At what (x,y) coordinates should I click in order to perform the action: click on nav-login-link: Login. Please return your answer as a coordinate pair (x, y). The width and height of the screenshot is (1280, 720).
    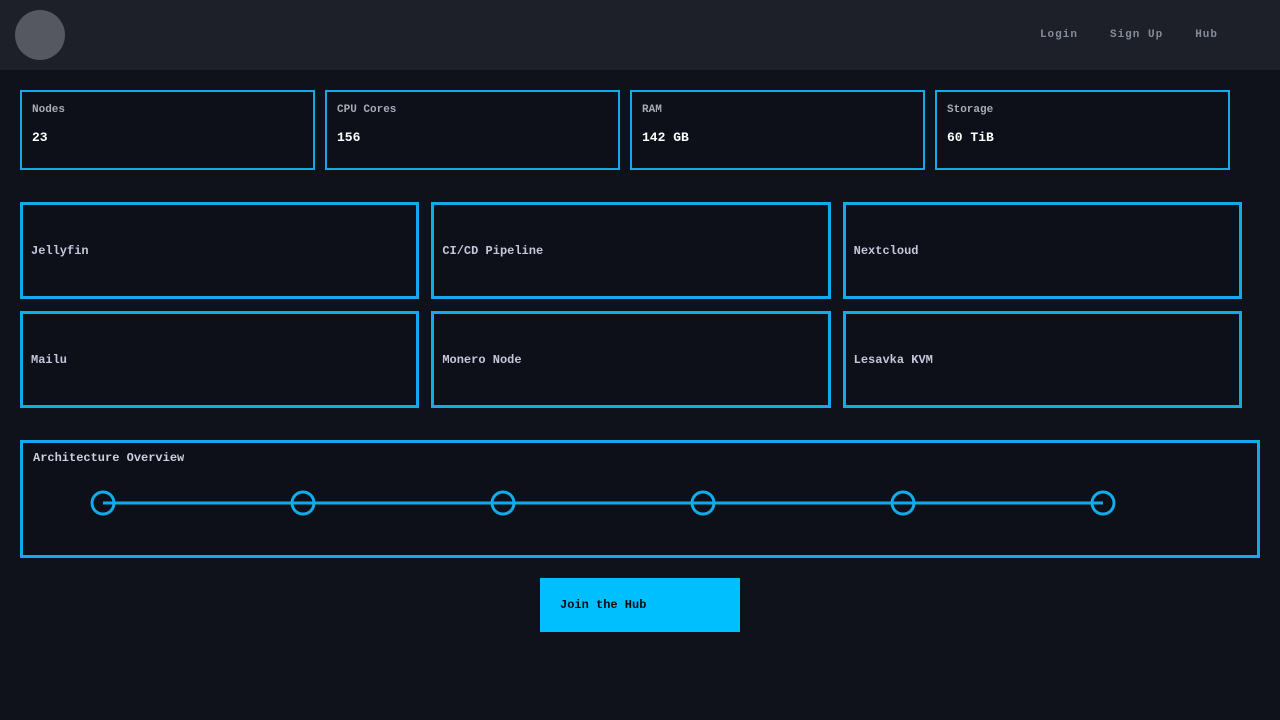
    Looking at the image, I should click on (1058, 35).